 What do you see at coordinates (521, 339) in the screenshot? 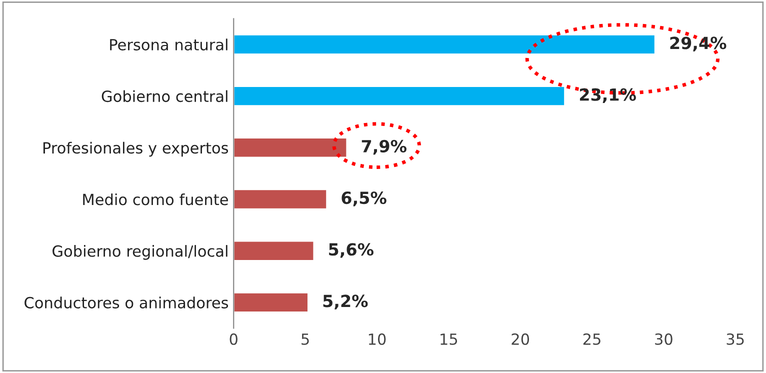
I see `x-tick-label: 20` at bounding box center [521, 339].